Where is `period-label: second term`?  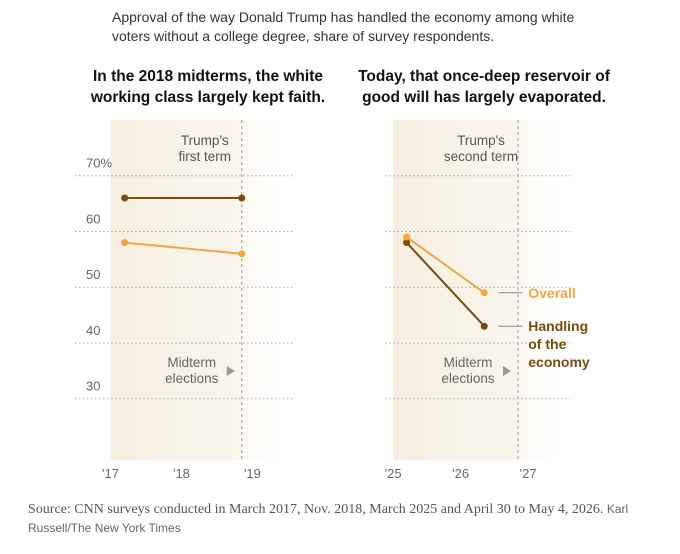
period-label: second term is located at coordinates (481, 156).